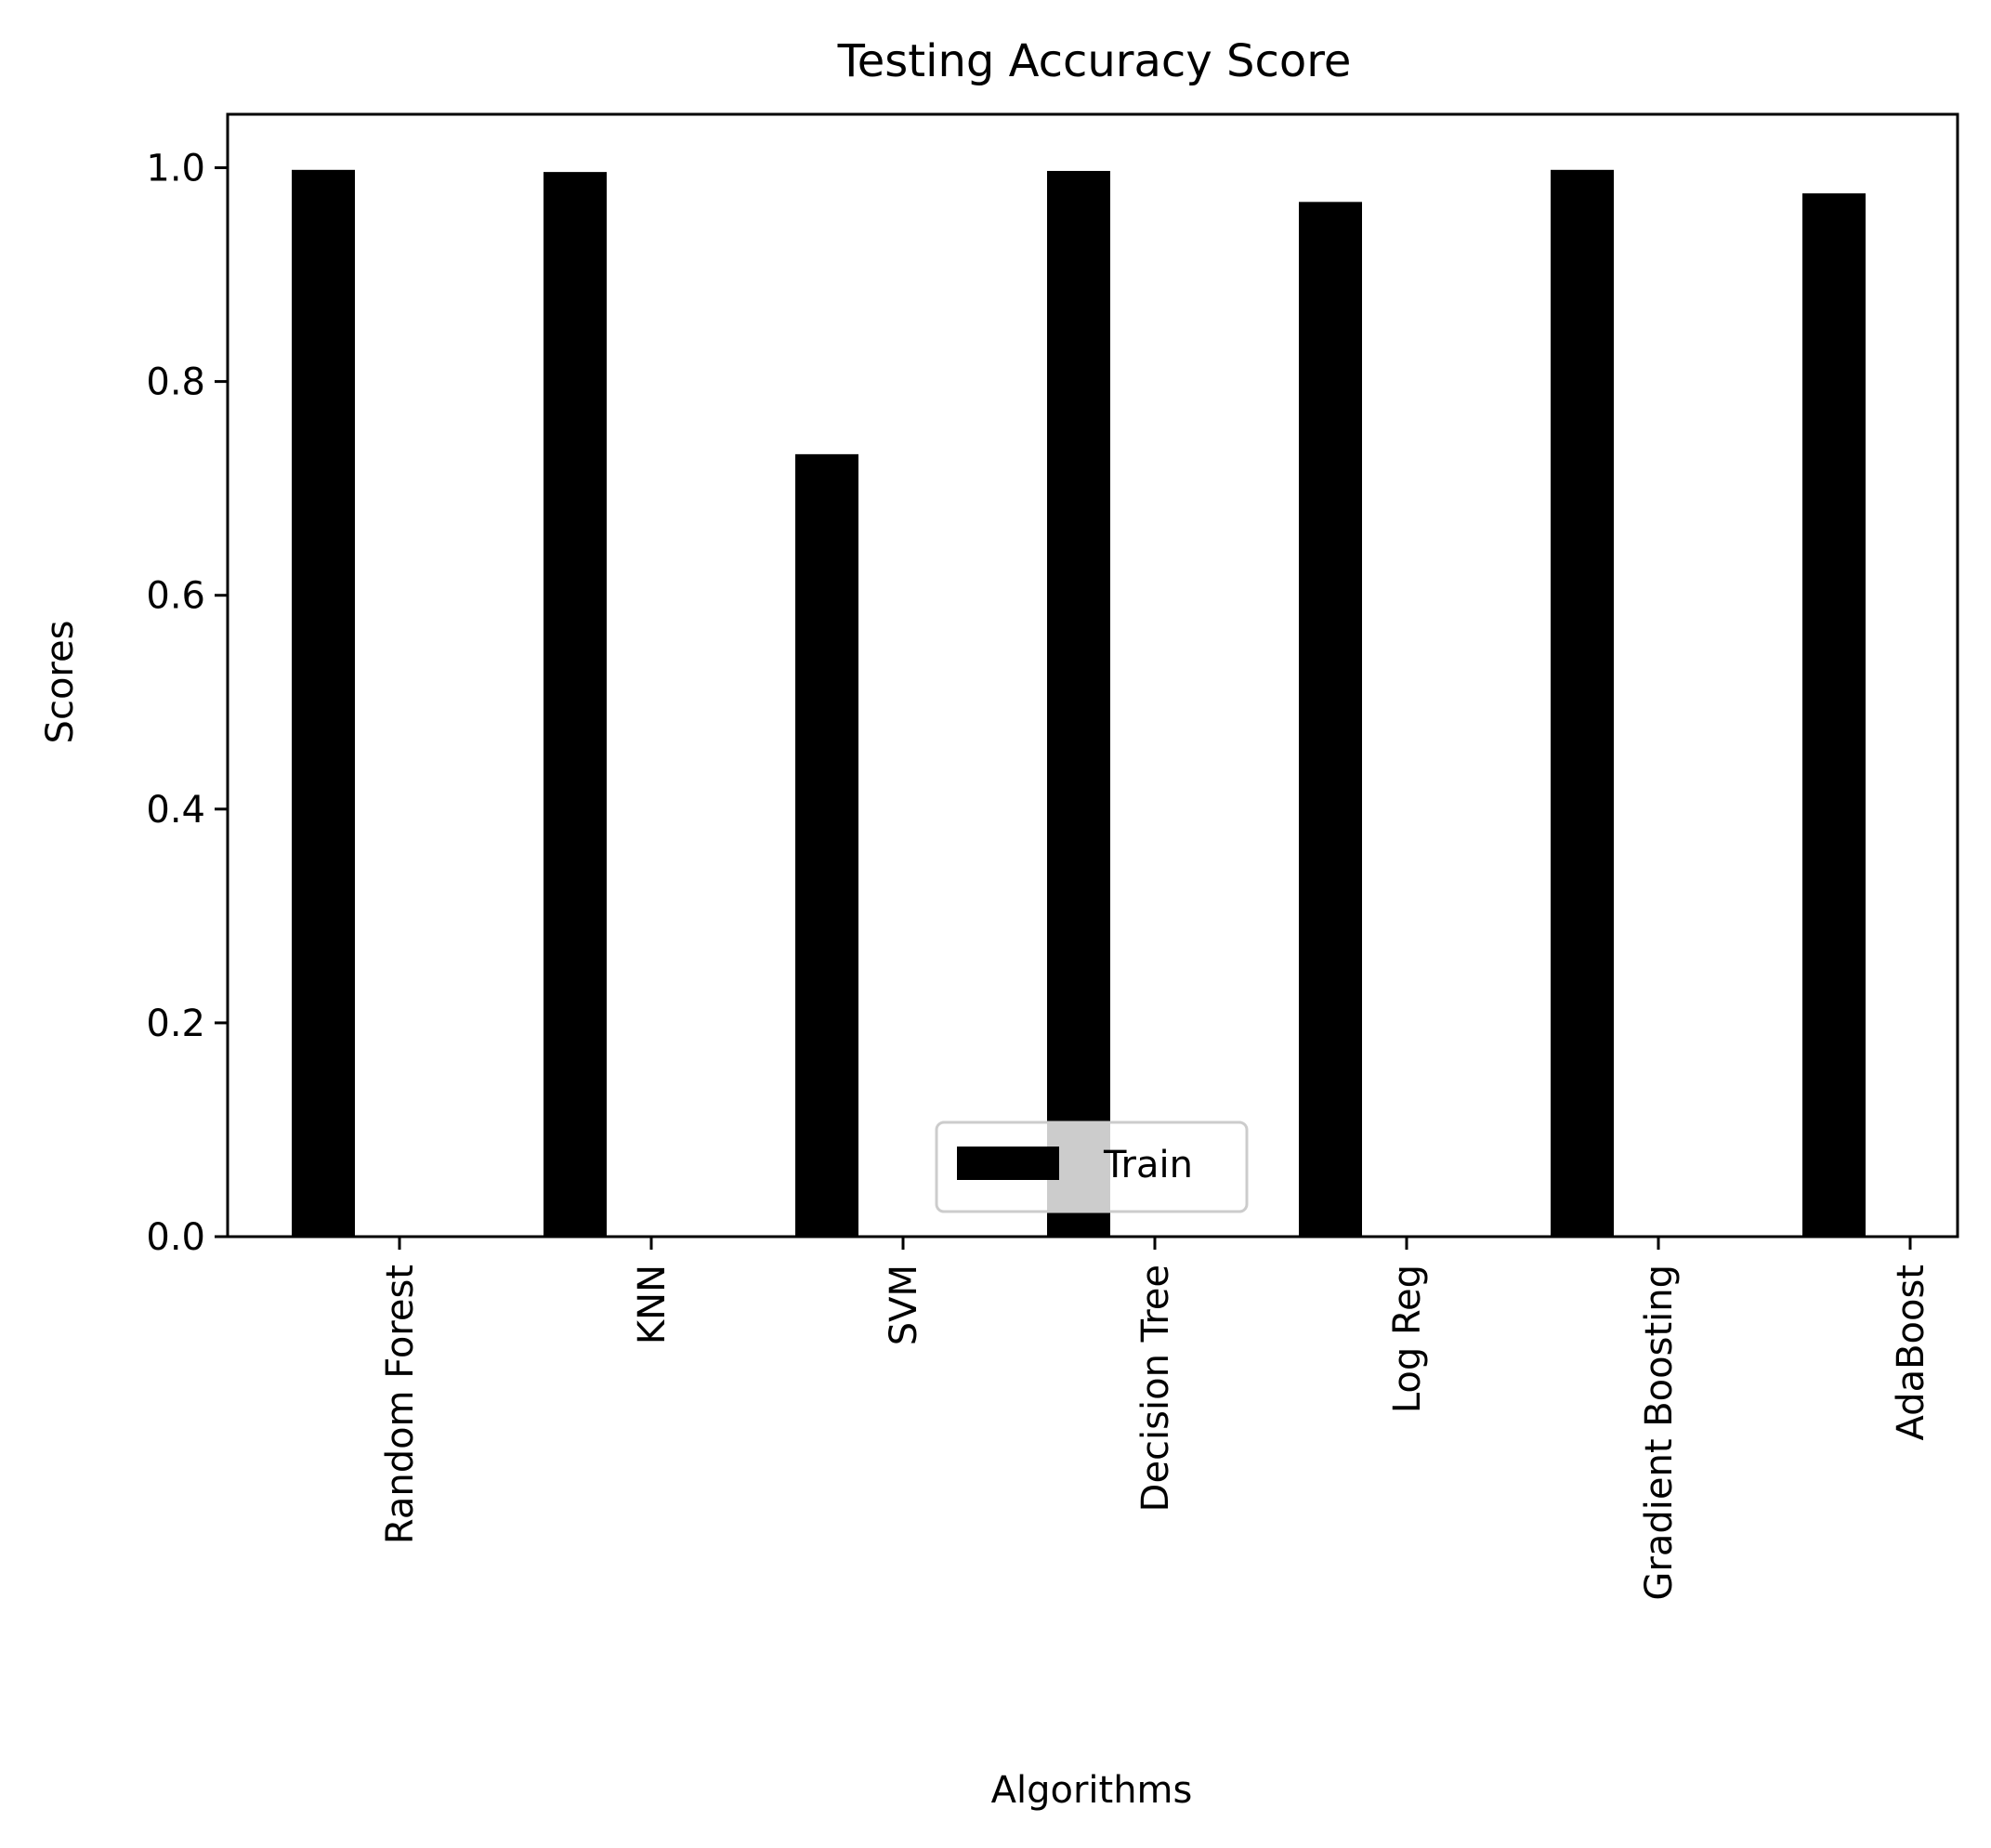 Image resolution: width=1991 pixels, height=1848 pixels. Describe the element at coordinates (175, 382) in the screenshot. I see `y-tick-label: 0.8` at that location.